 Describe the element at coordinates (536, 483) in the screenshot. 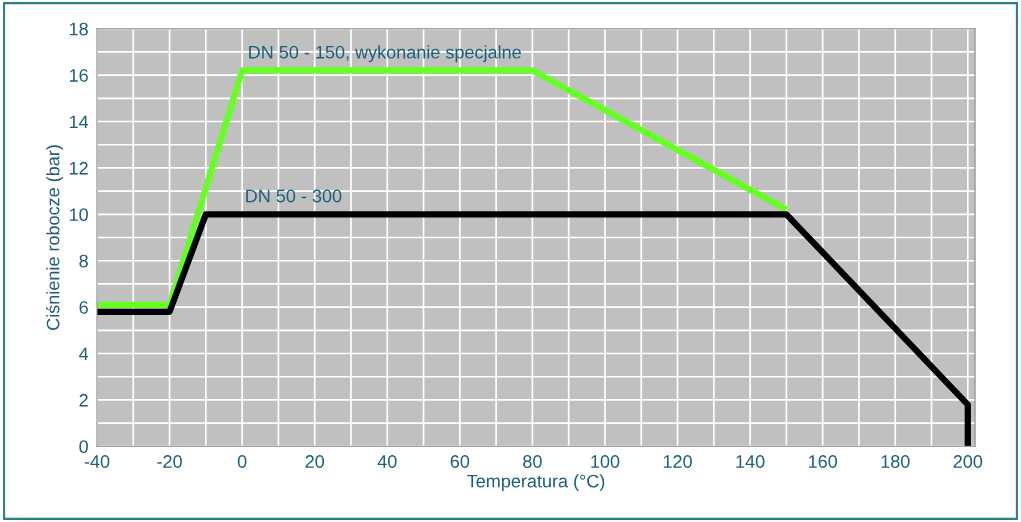

I see `x-axis-title: Temperatura (°C)` at that location.